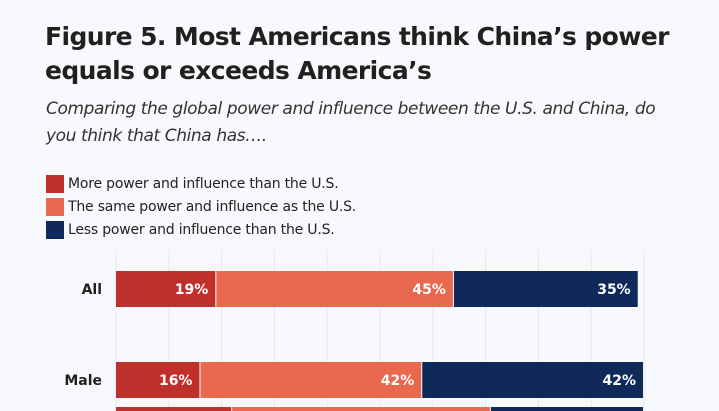 The width and height of the screenshot is (719, 411). Describe the element at coordinates (55, 206) in the screenshot. I see `legend-swatch-same` at that location.